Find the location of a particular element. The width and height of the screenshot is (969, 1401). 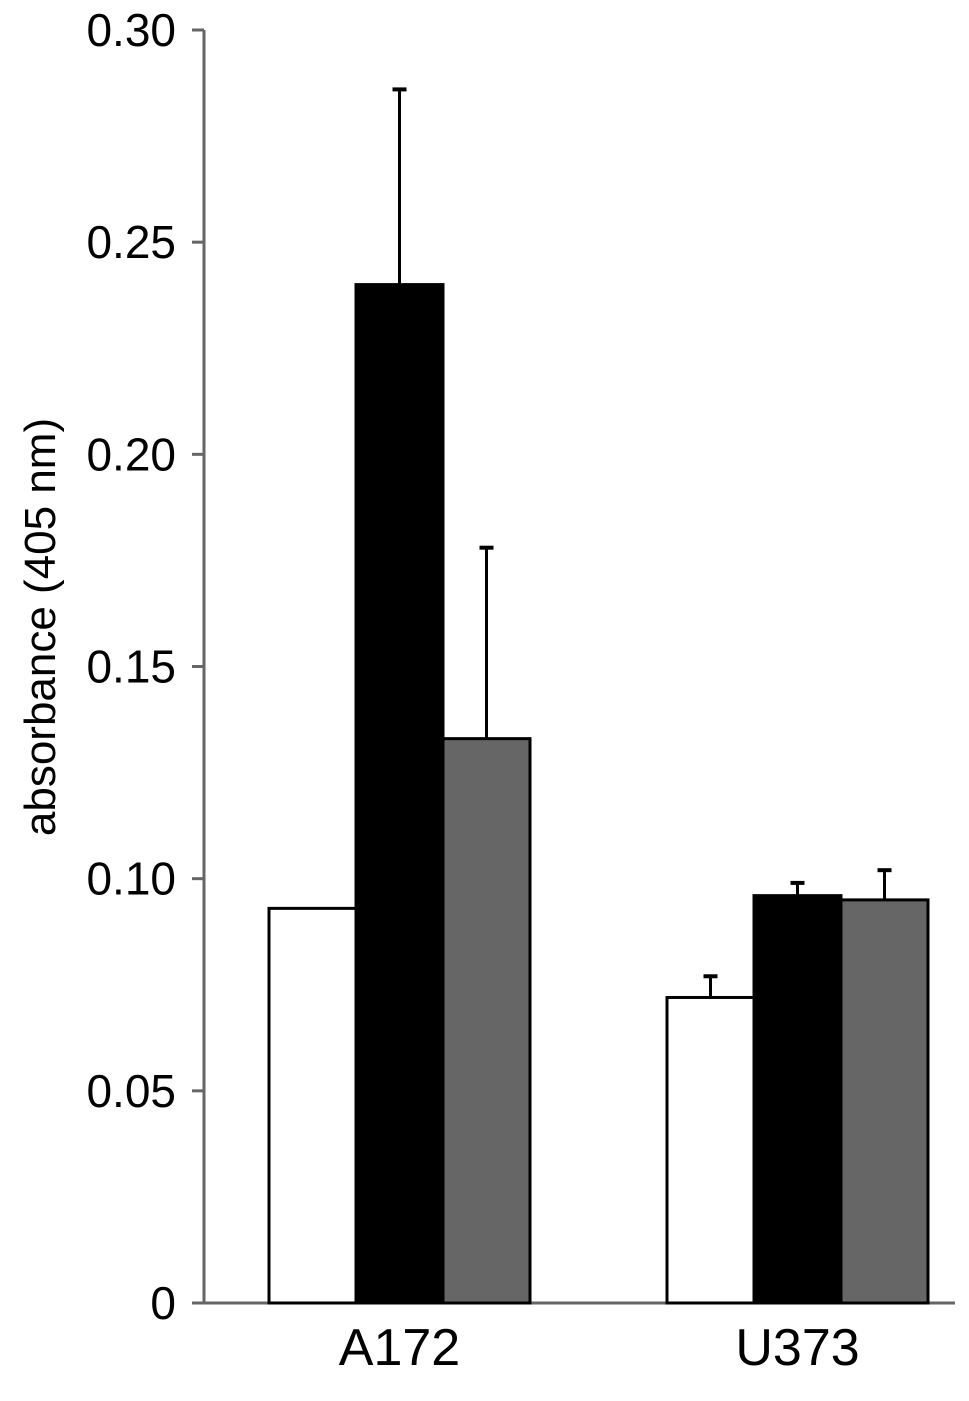

x-category-label: A172 is located at coordinates (399, 1348).